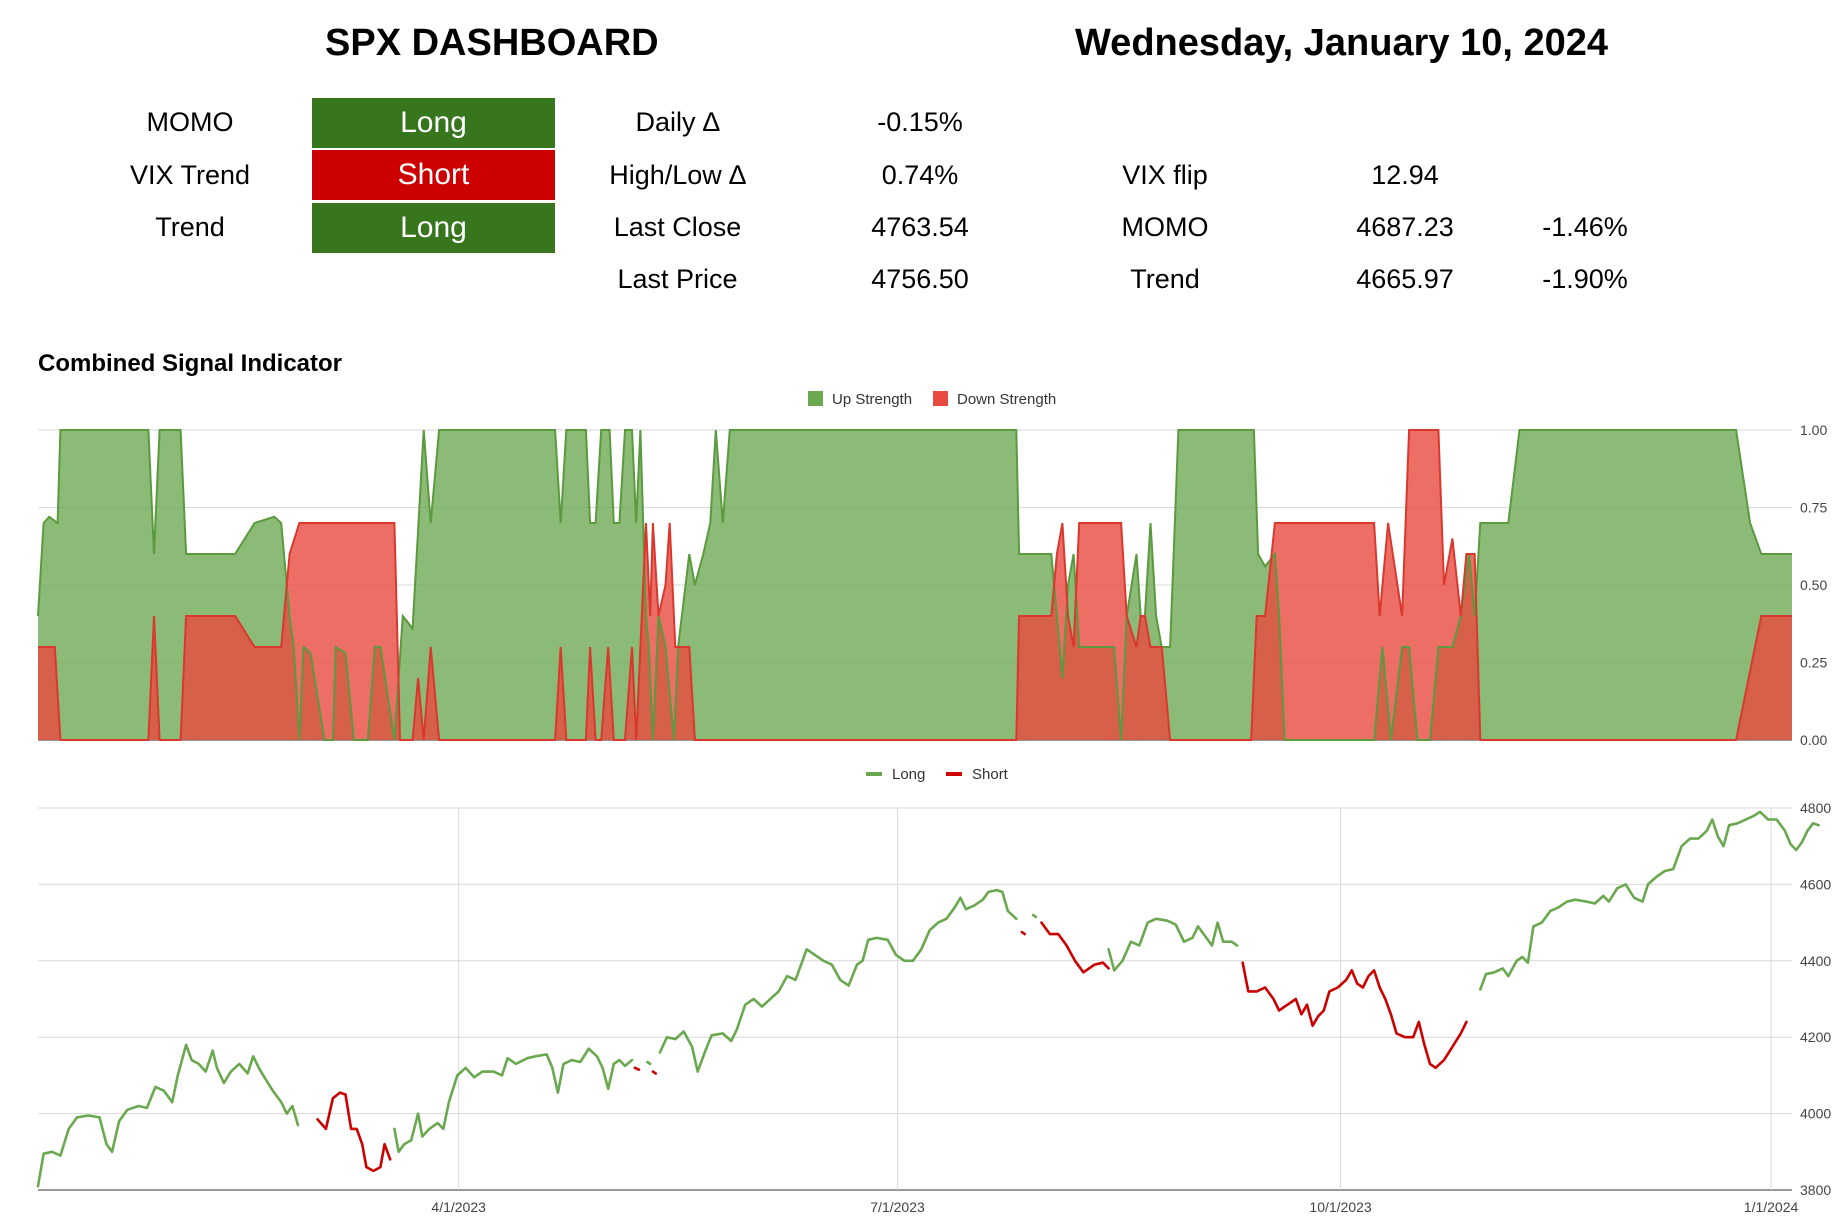  Describe the element at coordinates (1006, 399) in the screenshot. I see `legend-down-label: Down Strength` at that location.